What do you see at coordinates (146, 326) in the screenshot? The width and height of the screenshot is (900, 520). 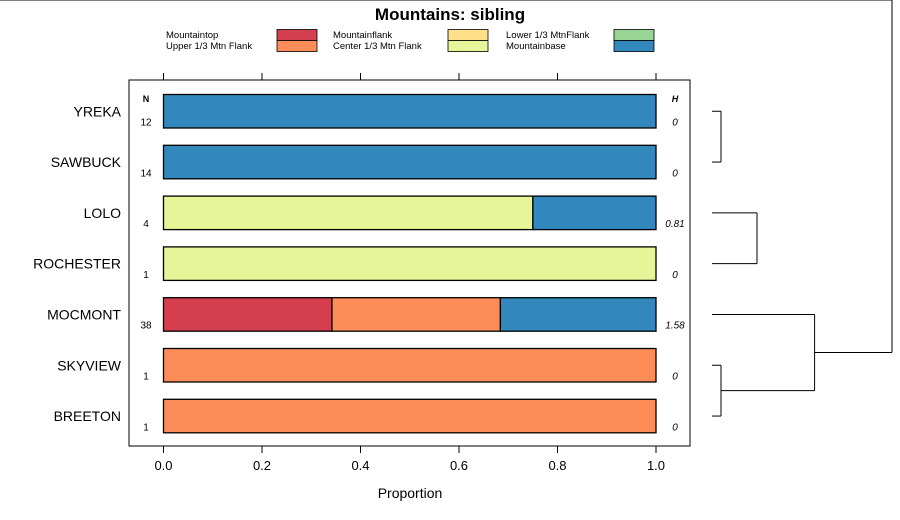 I see `n-value: 38` at bounding box center [146, 326].